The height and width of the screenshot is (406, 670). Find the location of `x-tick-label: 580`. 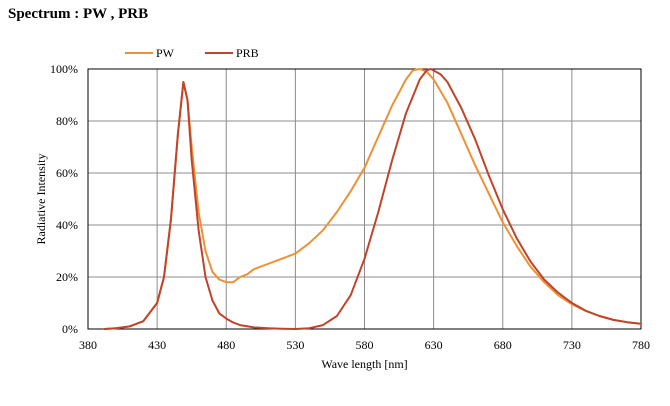

x-tick-label: 580 is located at coordinates (365, 345).